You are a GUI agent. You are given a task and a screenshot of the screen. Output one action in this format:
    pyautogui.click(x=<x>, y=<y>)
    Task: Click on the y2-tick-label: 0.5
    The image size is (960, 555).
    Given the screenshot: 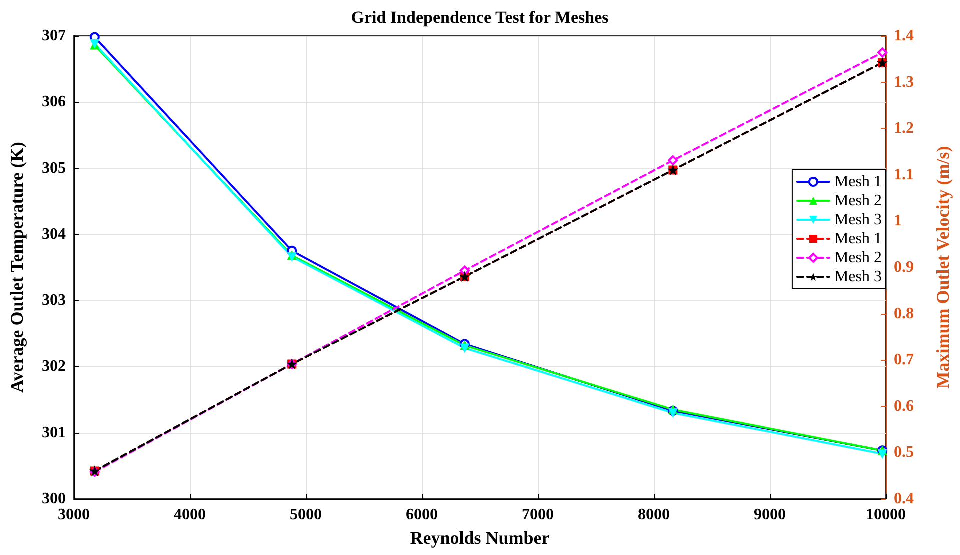 What is the action you would take?
    pyautogui.click(x=904, y=453)
    